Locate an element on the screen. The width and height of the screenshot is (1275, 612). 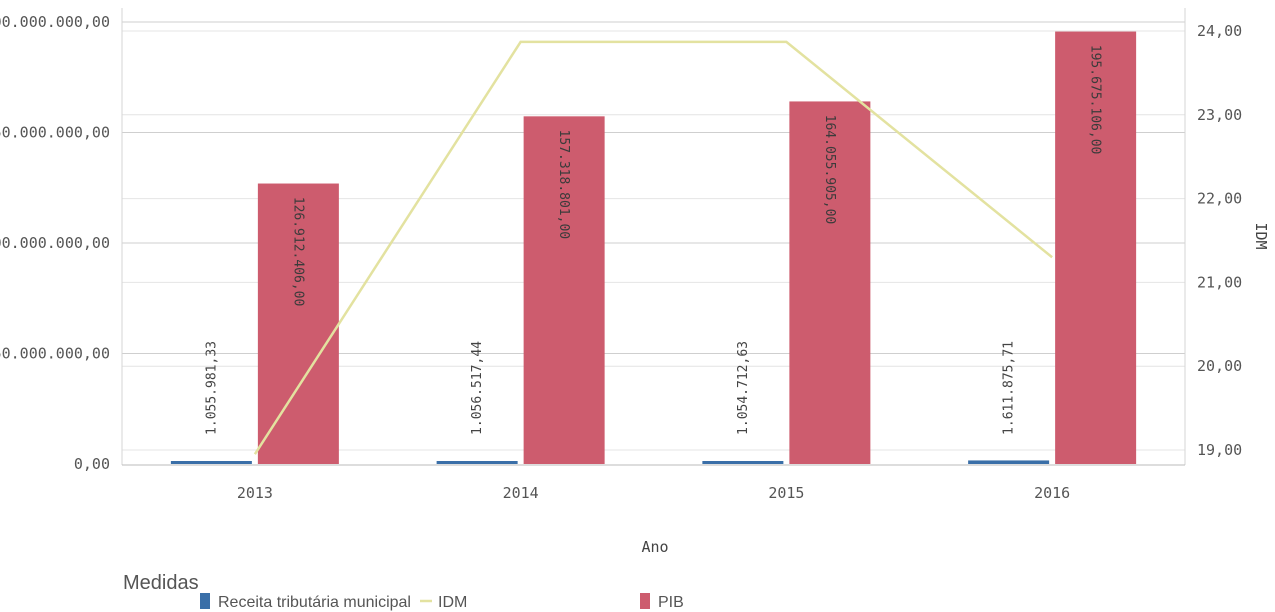
legend-item-label: Receita tributária municipal is located at coordinates (314, 602).